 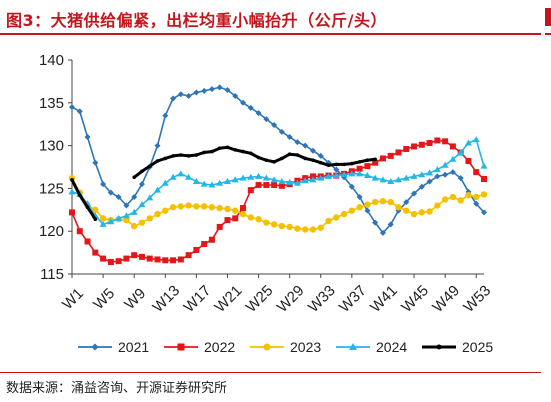 What do you see at coordinates (142, 171) in the screenshot?
I see `data-point-2025-w10` at bounding box center [142, 171].